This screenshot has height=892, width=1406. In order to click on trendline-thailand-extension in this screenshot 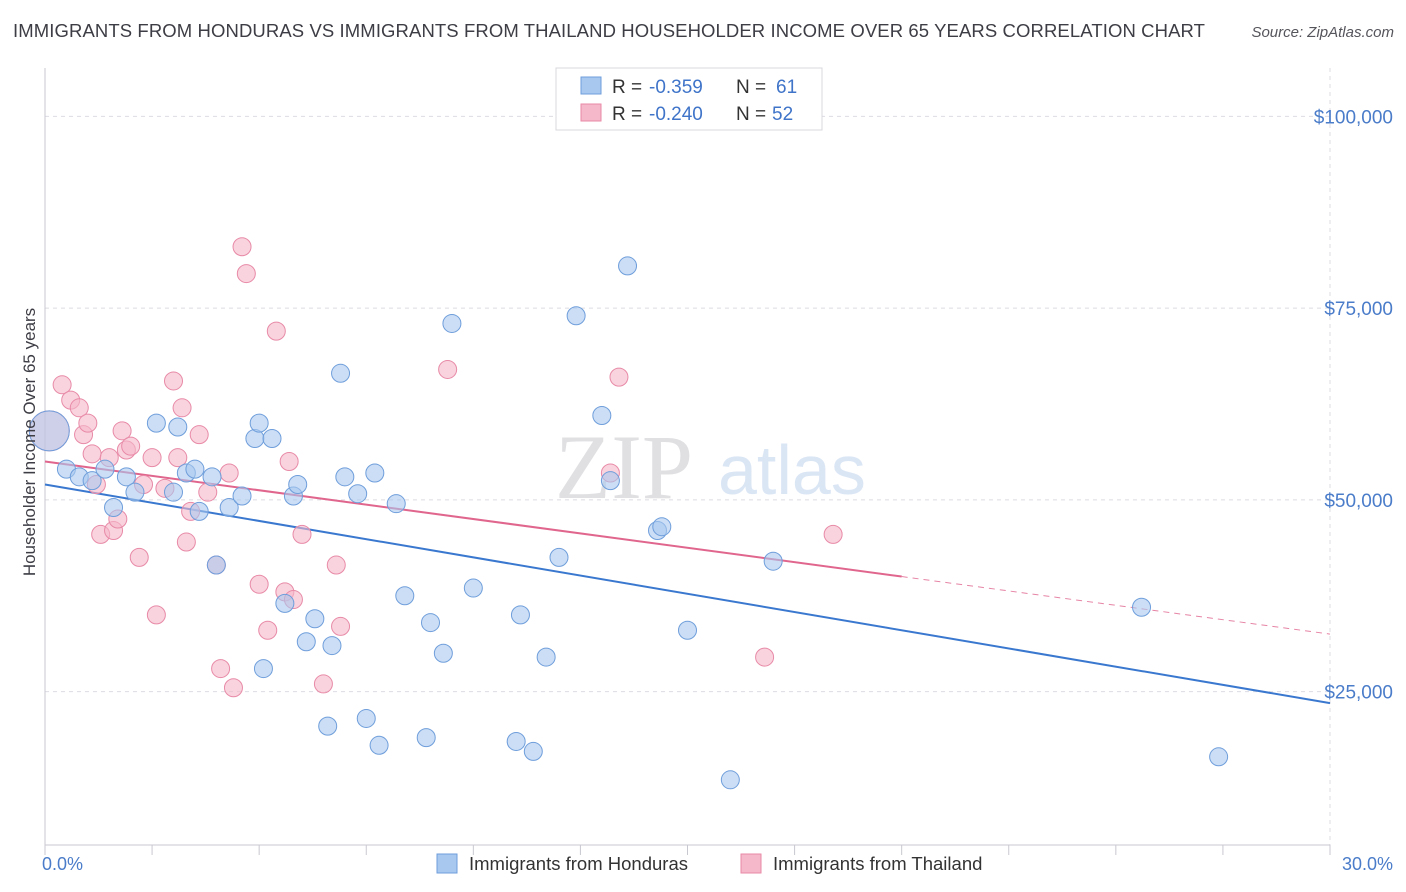, I will do `click(1116, 605)`.